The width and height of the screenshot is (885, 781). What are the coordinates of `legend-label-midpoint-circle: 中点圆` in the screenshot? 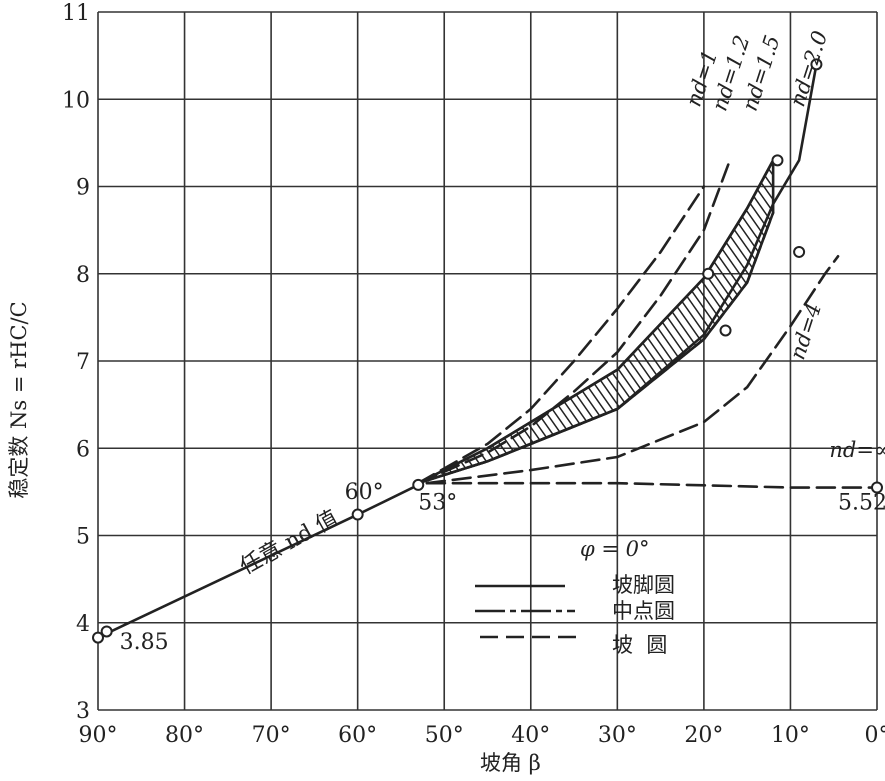 It's located at (643, 611).